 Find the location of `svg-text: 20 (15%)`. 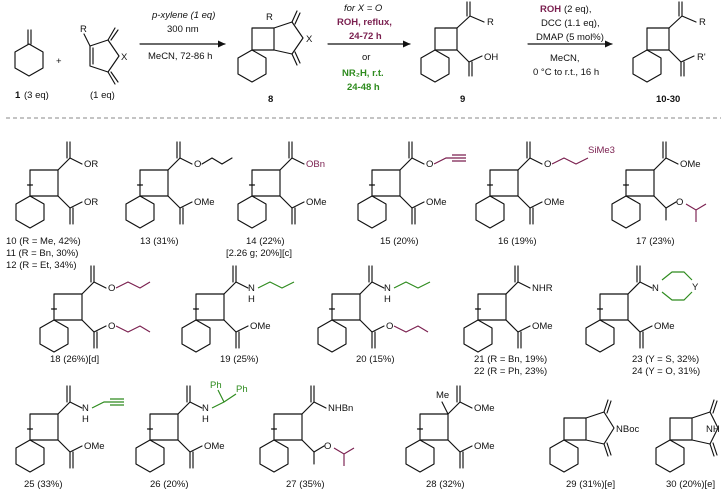

svg-text: 20 (15%) is located at coordinates (375, 359).